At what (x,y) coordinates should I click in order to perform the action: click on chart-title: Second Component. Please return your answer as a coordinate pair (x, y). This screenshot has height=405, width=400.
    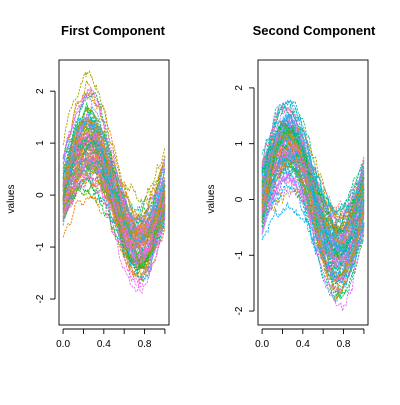
    Looking at the image, I should click on (314, 30).